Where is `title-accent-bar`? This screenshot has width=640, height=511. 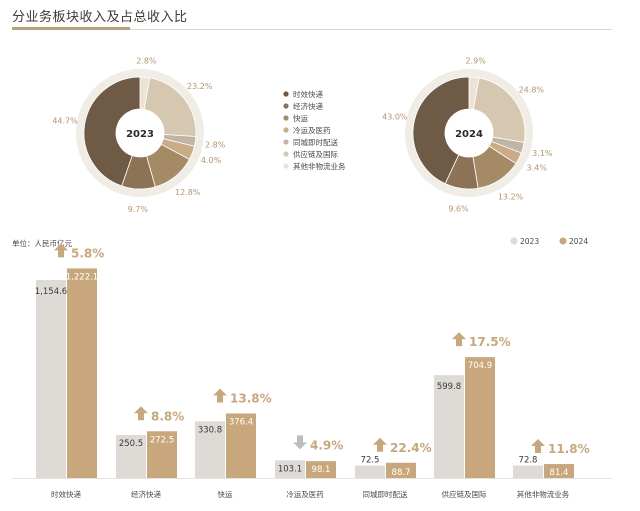
title-accent-bar is located at coordinates (71, 28).